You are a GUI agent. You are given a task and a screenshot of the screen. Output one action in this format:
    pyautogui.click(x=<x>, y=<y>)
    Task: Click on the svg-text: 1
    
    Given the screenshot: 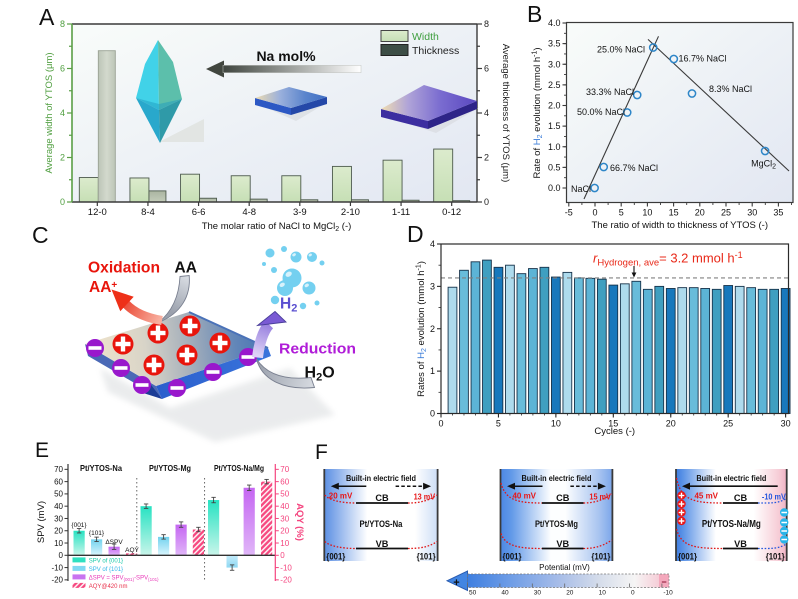 What is the action you would take?
    pyautogui.click(x=432, y=371)
    